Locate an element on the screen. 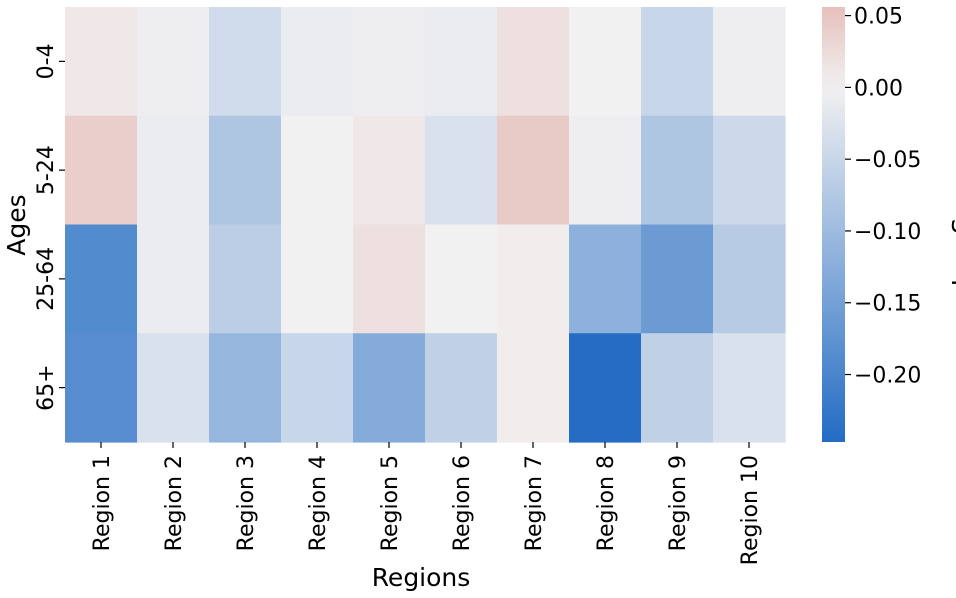 The height and width of the screenshot is (598, 956). x-tick-label: Region 2 is located at coordinates (174, 503).